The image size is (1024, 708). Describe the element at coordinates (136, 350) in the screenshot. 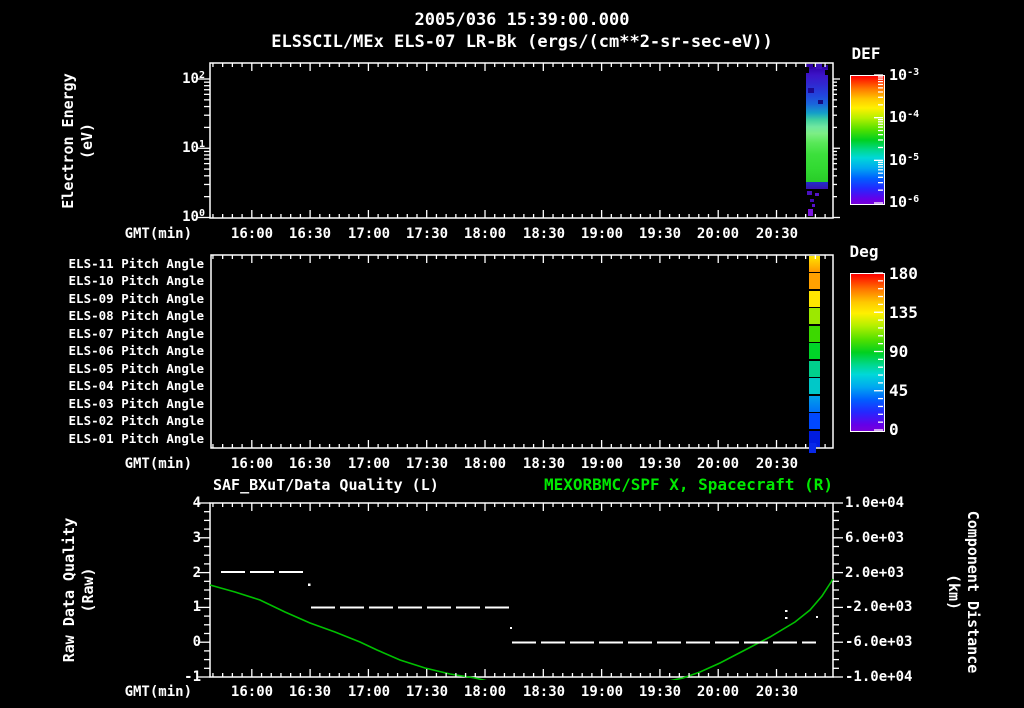

I see `row-label-els06: ELS-06 Pitch Angle` at that location.